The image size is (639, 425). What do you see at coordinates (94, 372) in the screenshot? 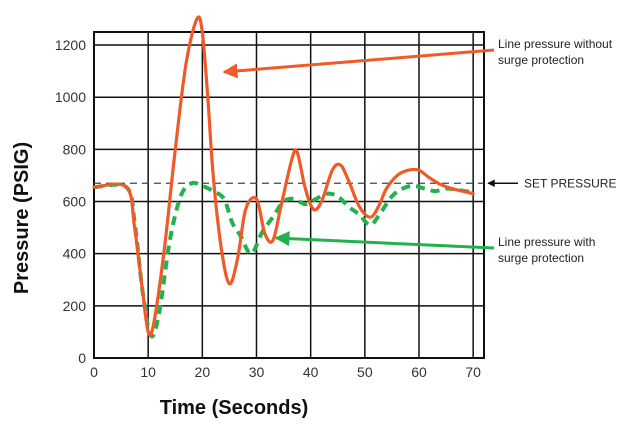
I see `x-tick-label: 0` at bounding box center [94, 372].